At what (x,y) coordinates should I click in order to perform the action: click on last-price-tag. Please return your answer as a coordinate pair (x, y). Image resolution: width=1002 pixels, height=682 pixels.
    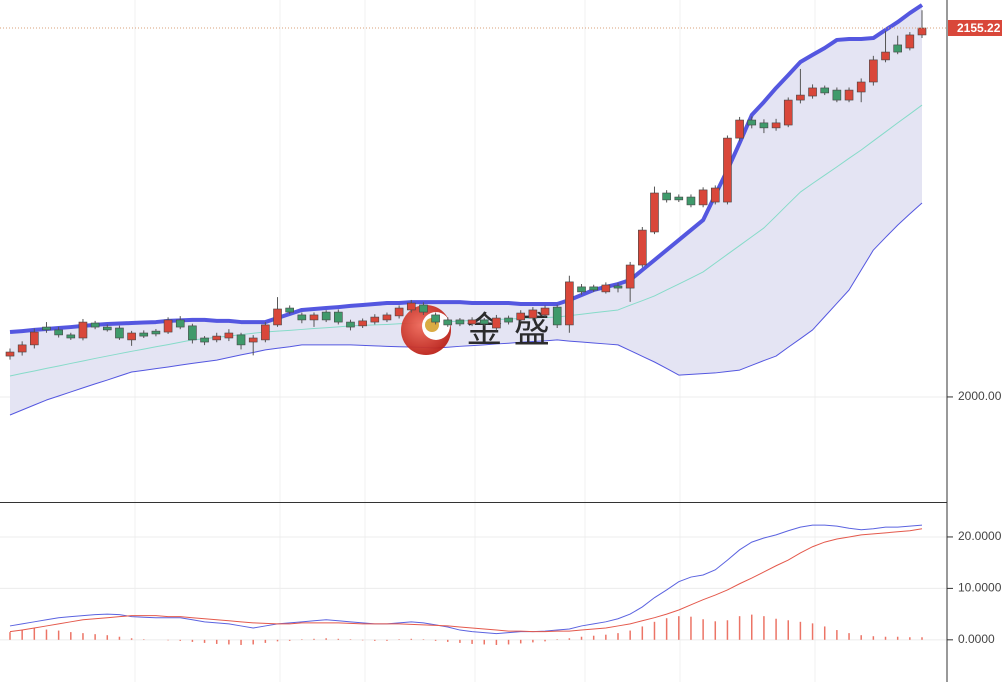
    Looking at the image, I should click on (975, 27).